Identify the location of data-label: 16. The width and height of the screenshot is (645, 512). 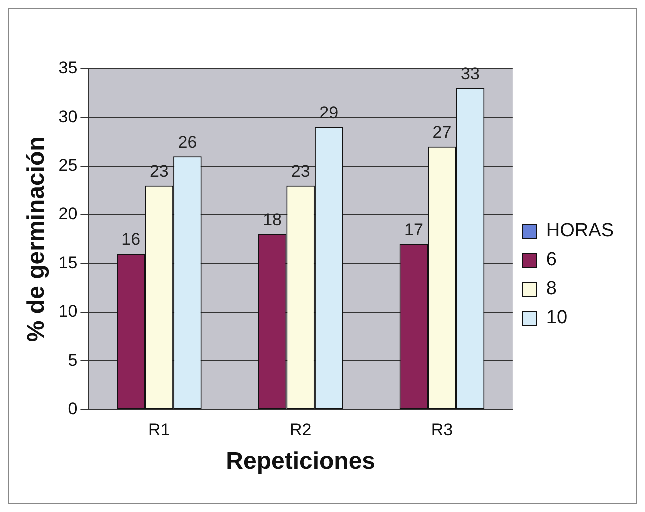
(131, 240).